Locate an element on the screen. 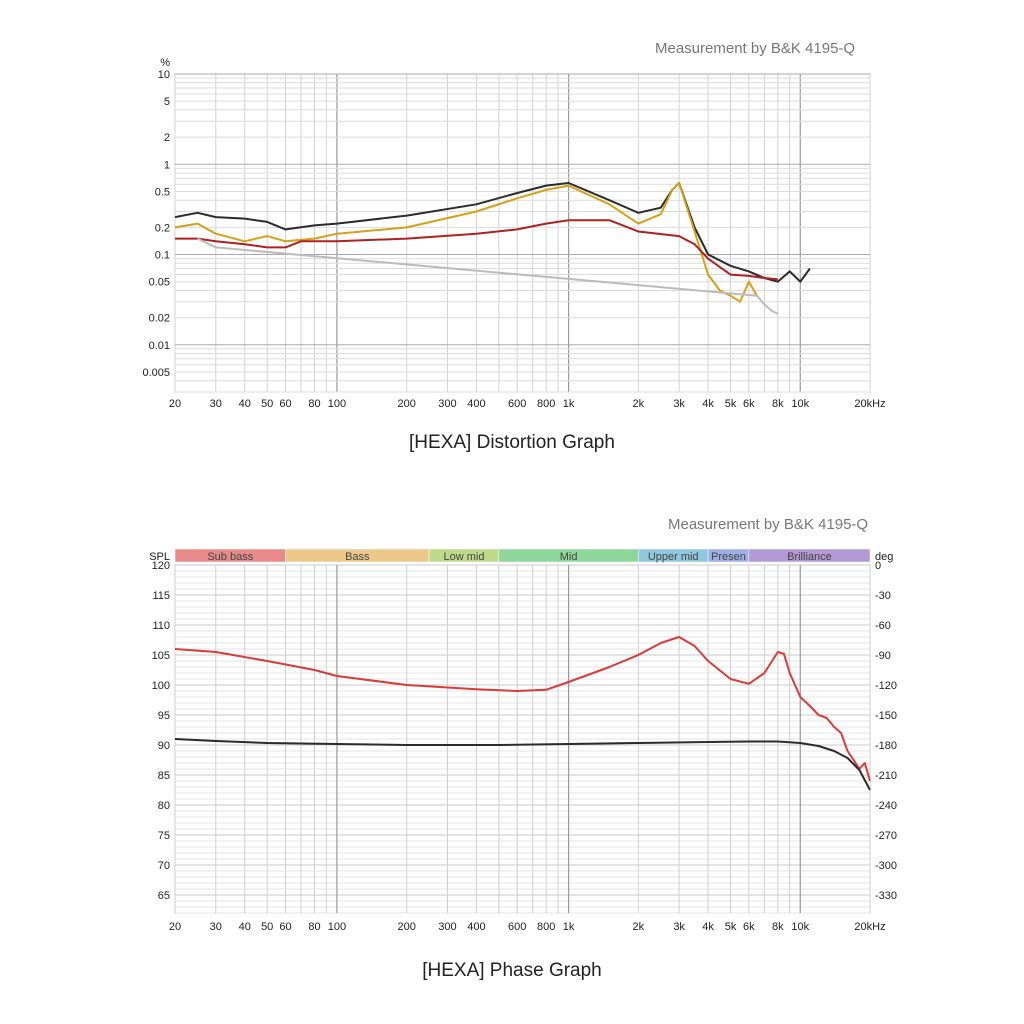 Image resolution: width=1024 pixels, height=1024 pixels. y-tick-label: 0.2 is located at coordinates (162, 228).